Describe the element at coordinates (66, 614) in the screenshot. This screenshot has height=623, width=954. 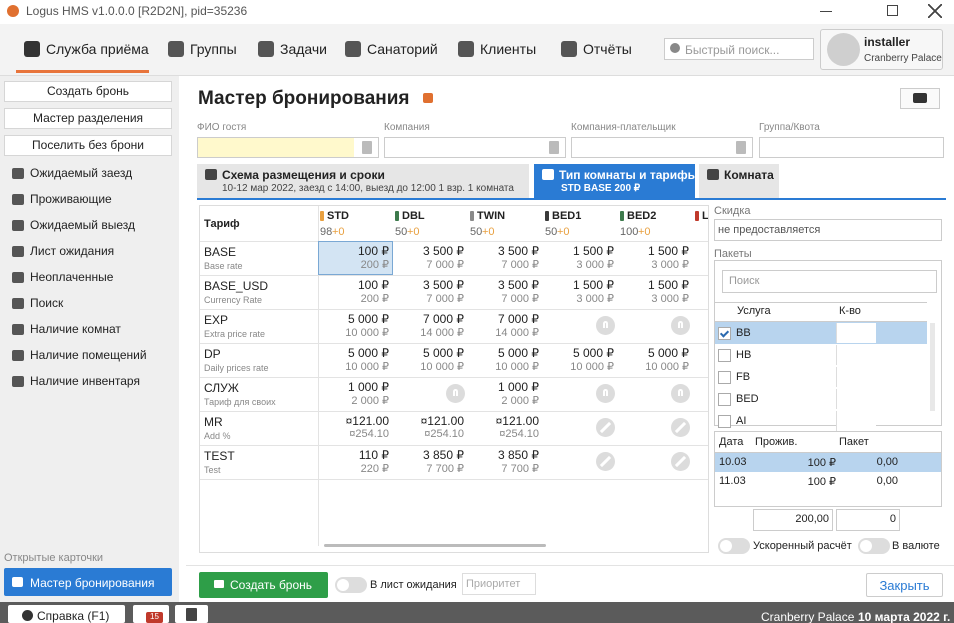
I see `help-button` at that location.